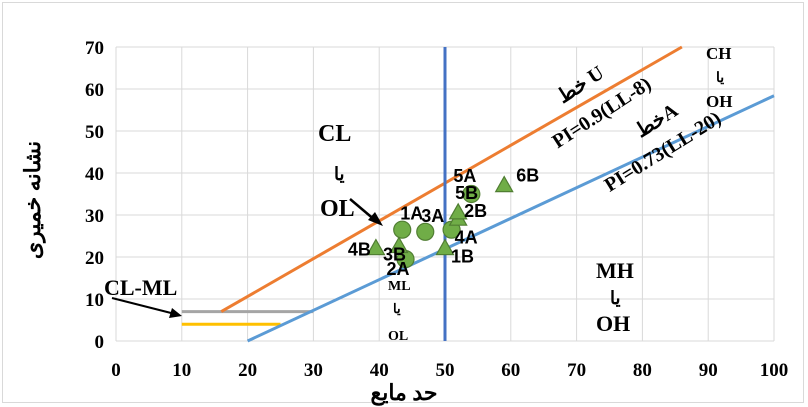 The width and height of the screenshot is (808, 407). What do you see at coordinates (181, 370) in the screenshot?
I see `x-tick-label: 10` at bounding box center [181, 370].